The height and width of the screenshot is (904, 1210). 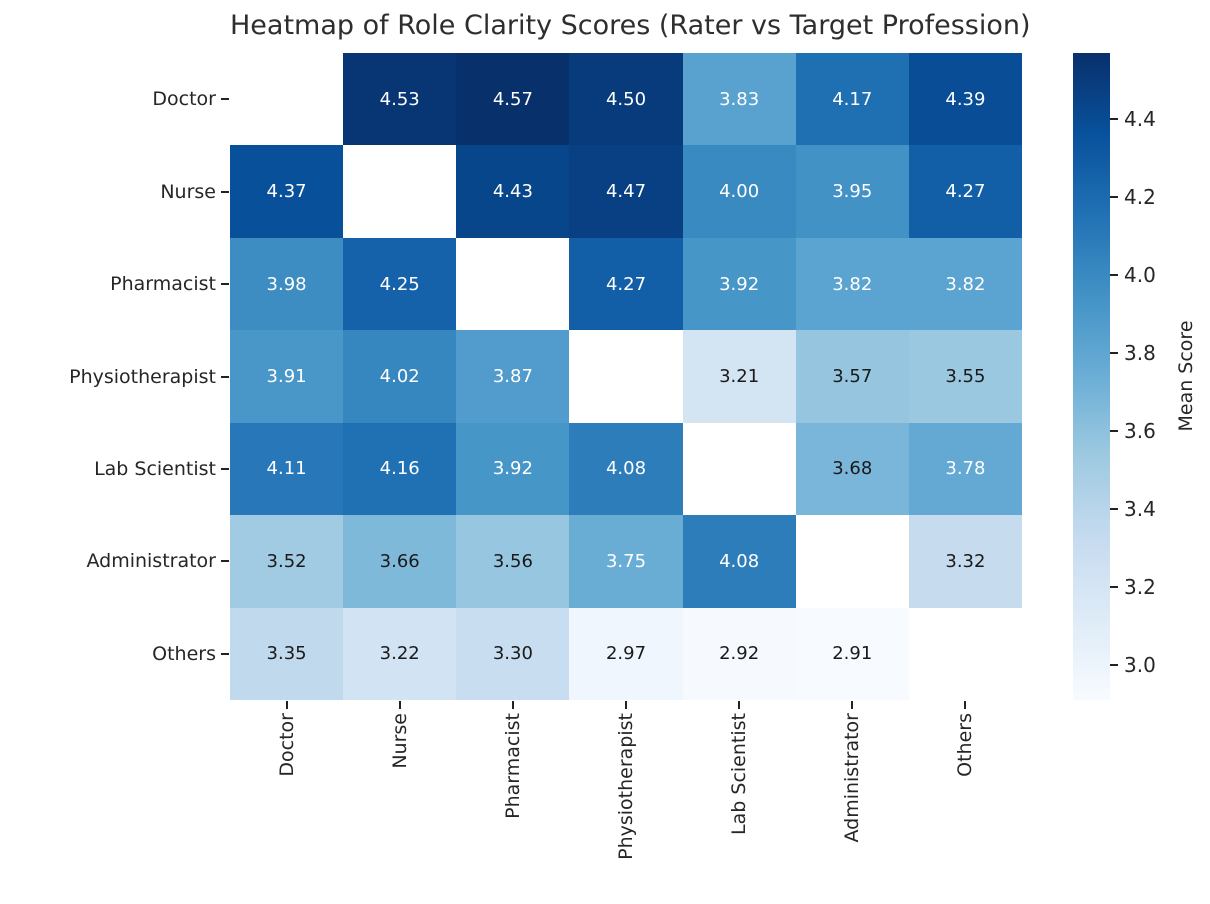 I want to click on cell-value: 4.02, so click(x=399, y=376).